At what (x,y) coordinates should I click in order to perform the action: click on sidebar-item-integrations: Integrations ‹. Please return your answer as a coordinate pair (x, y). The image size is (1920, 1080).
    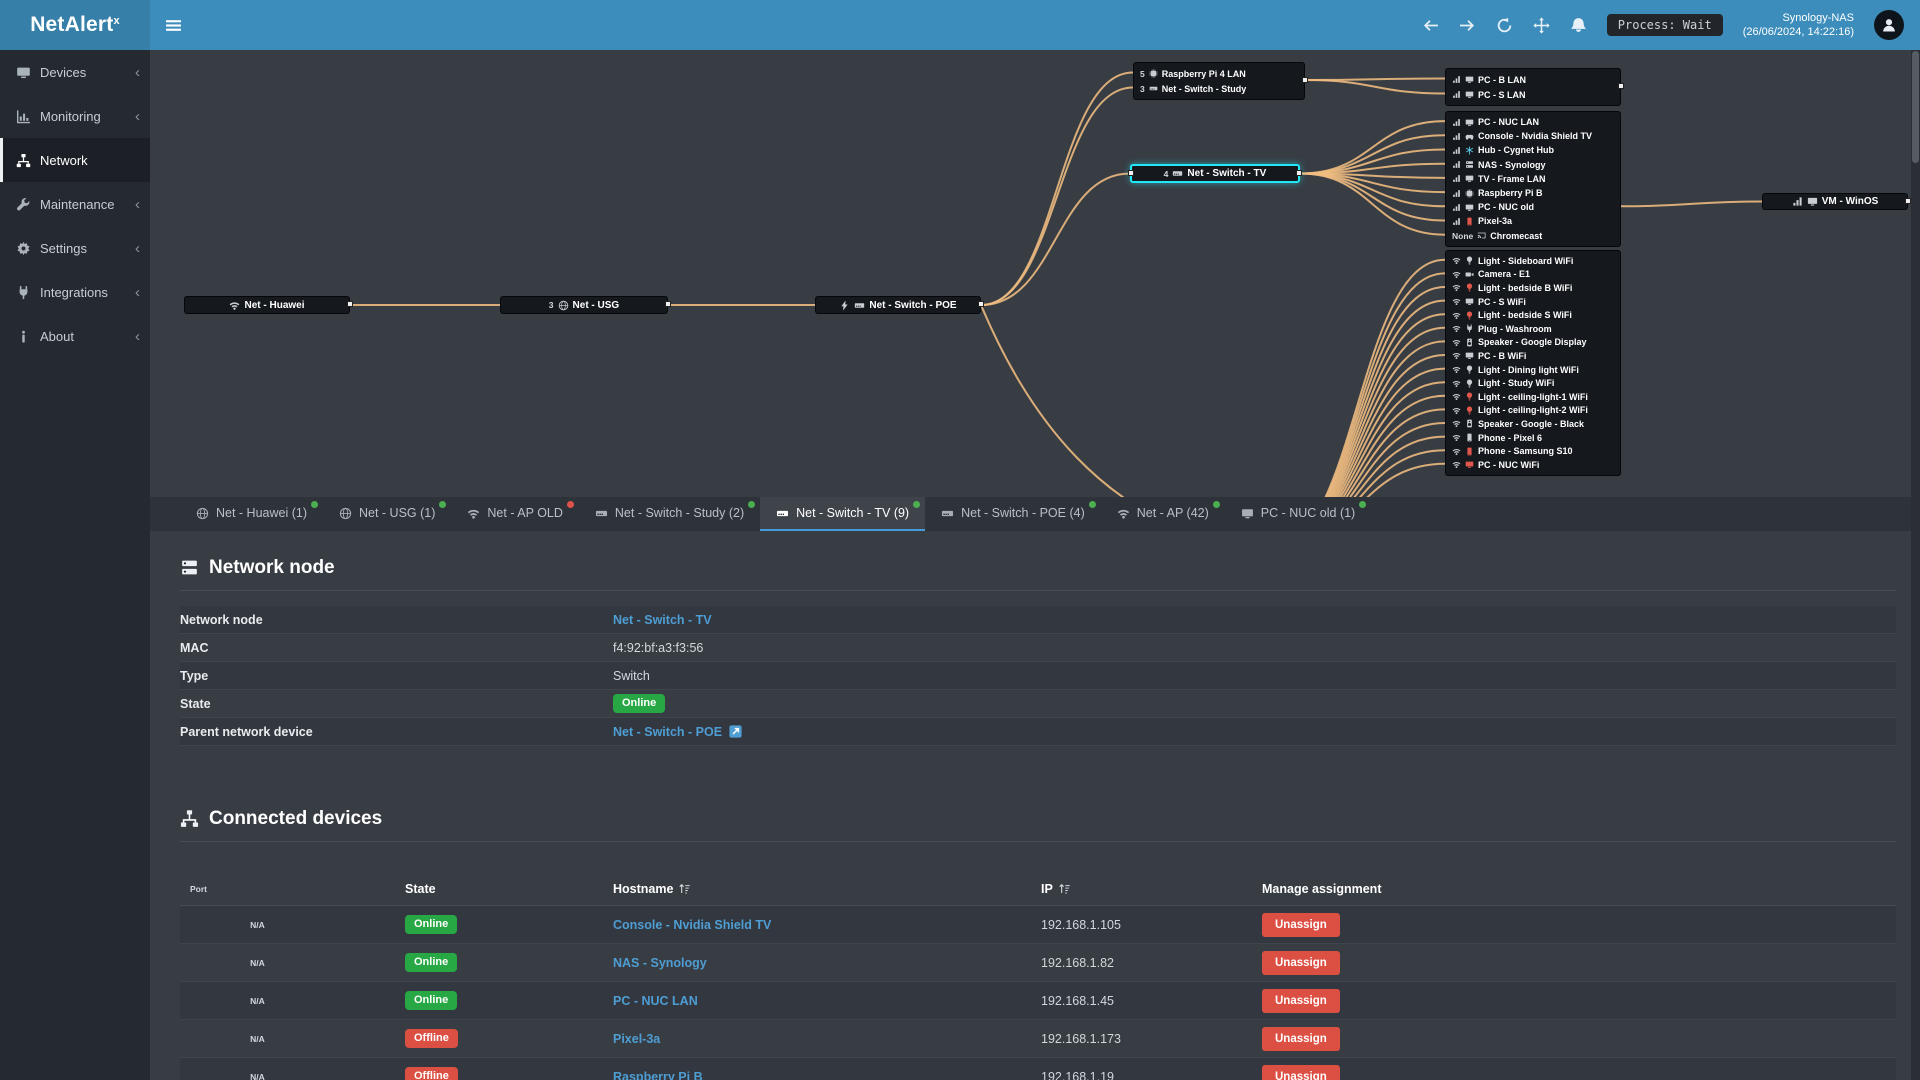
    Looking at the image, I should click on (75, 292).